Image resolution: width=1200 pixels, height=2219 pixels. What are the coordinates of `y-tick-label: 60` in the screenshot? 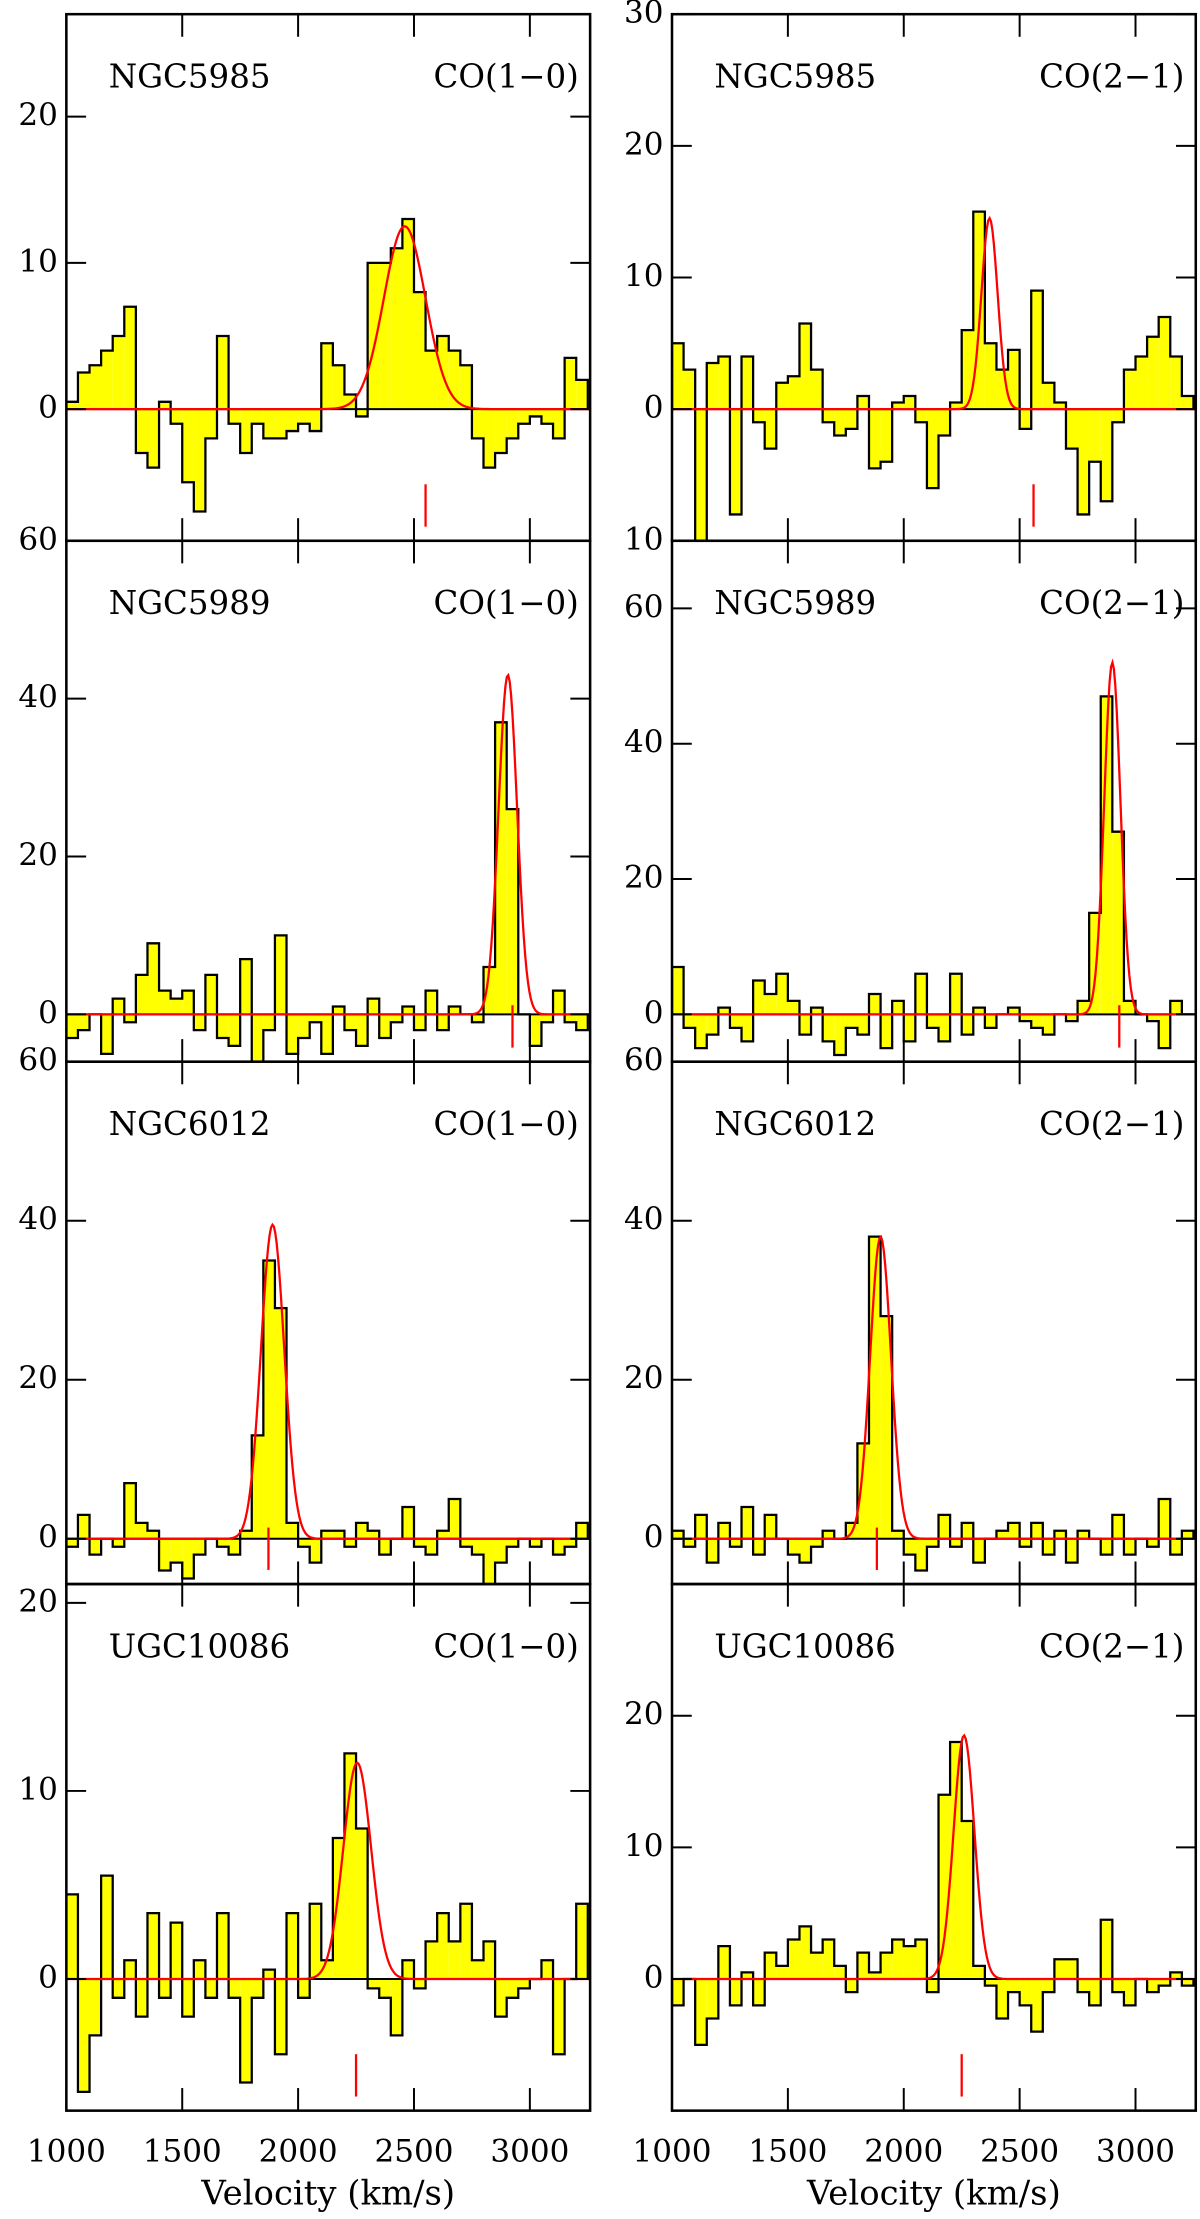 It's located at (38, 1060).